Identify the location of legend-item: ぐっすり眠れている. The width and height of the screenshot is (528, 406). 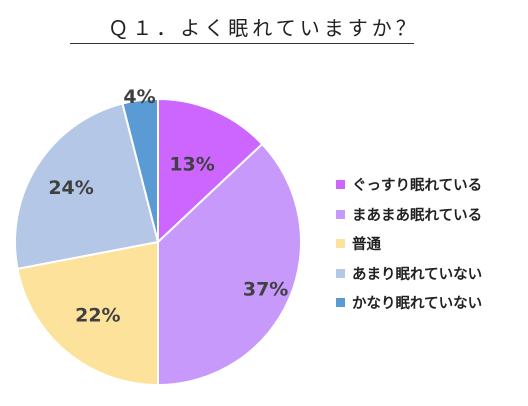
(409, 185).